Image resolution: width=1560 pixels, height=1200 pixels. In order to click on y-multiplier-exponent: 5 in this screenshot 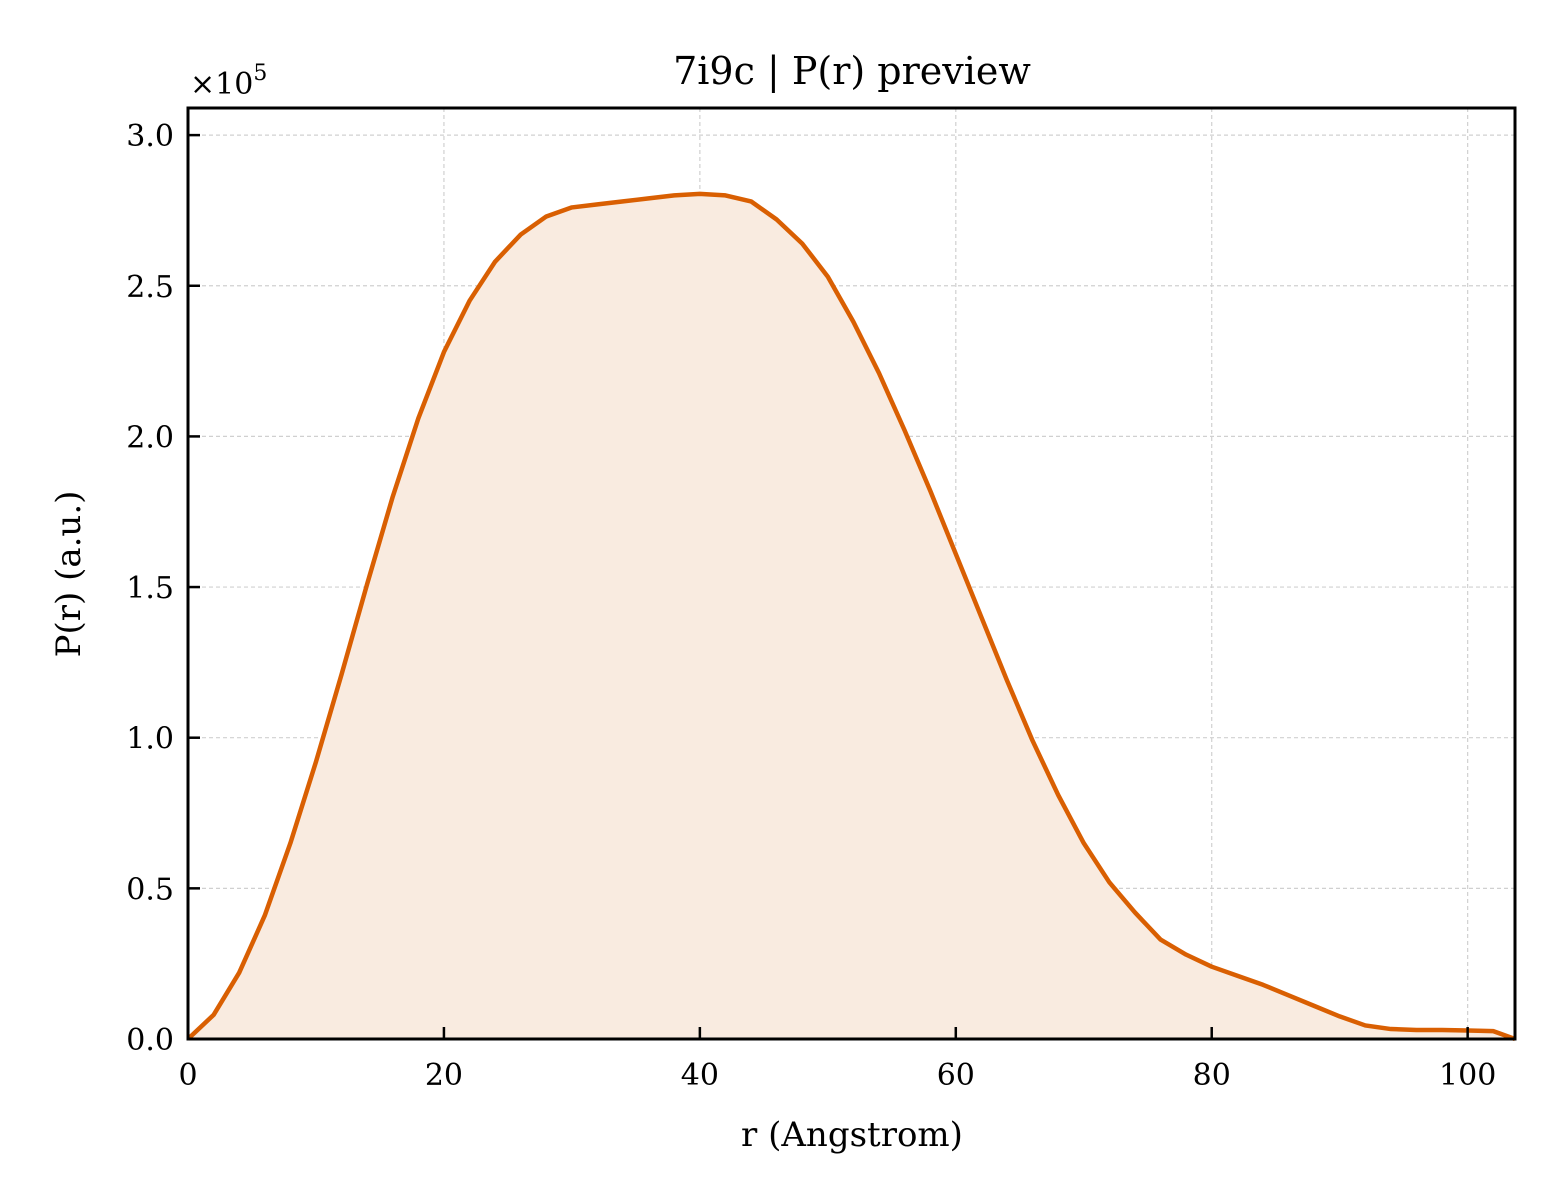, I will do `click(260, 73)`.